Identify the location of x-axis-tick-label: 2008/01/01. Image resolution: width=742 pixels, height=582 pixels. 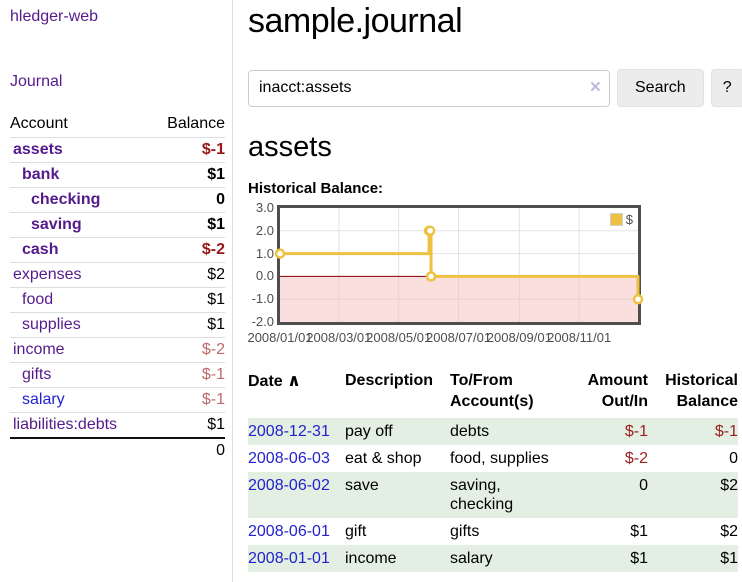
(280, 337).